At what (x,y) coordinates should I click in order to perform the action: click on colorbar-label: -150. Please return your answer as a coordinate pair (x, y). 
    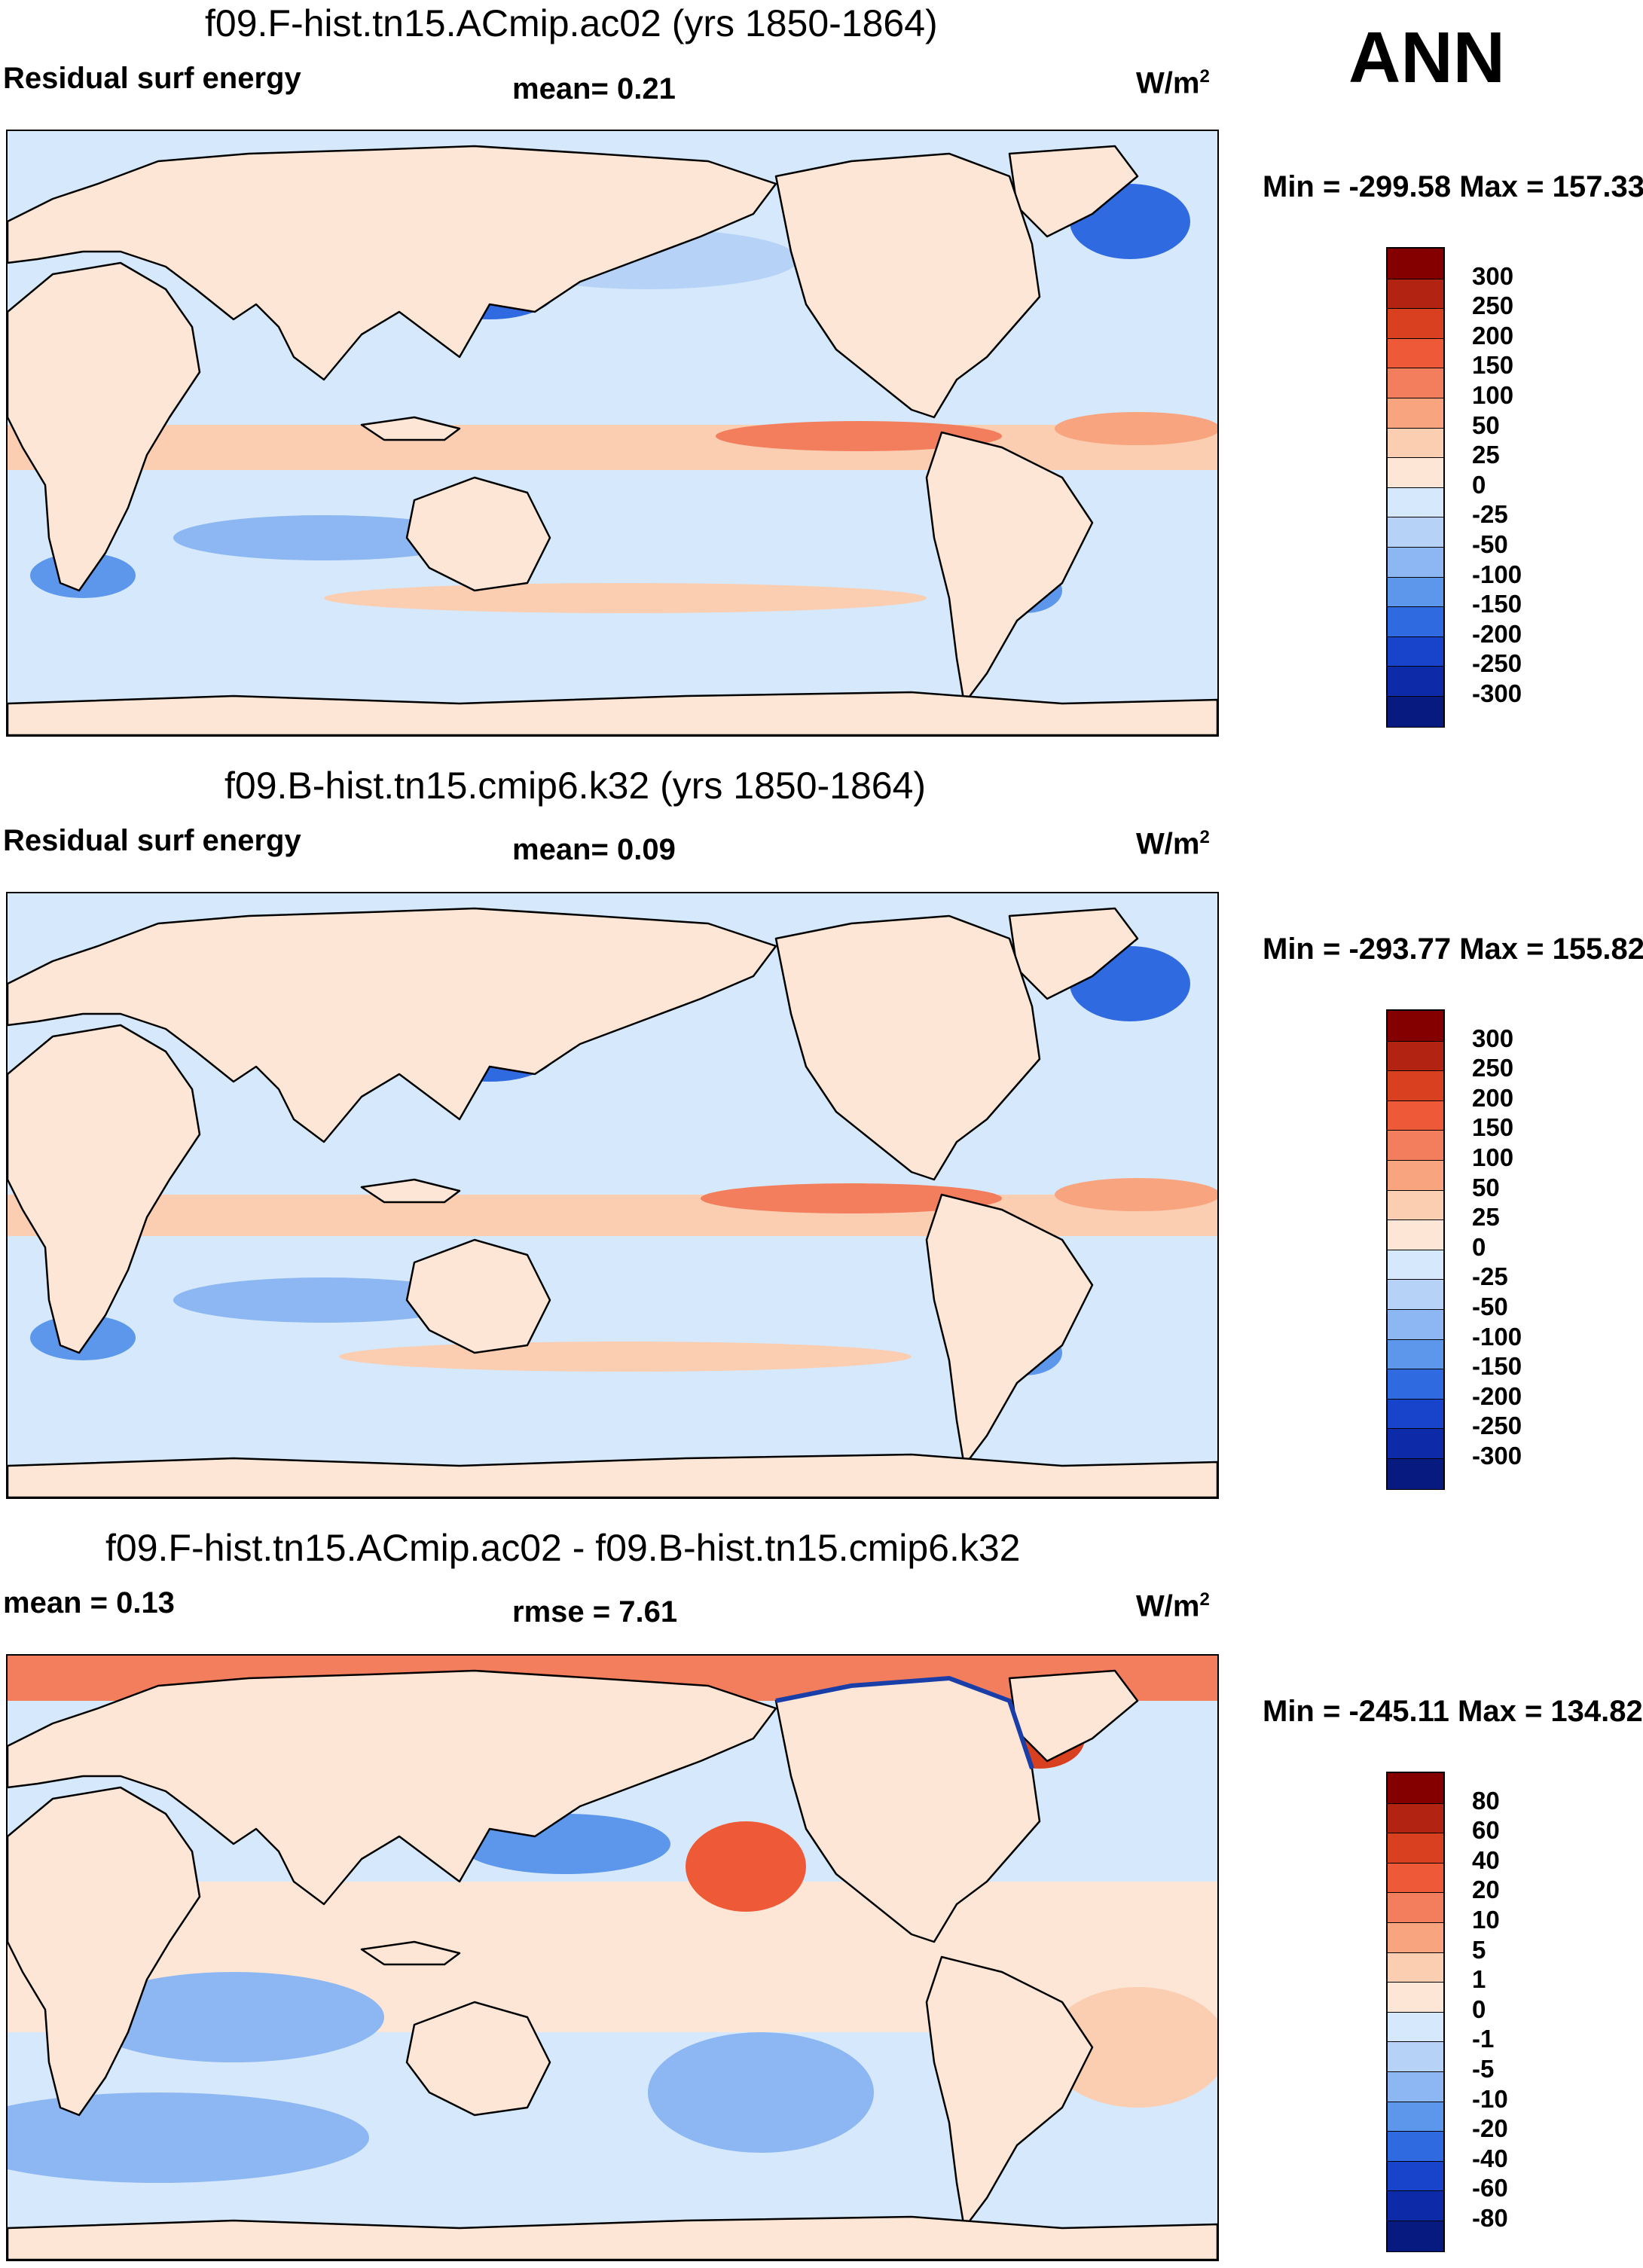
    Looking at the image, I should click on (1497, 1367).